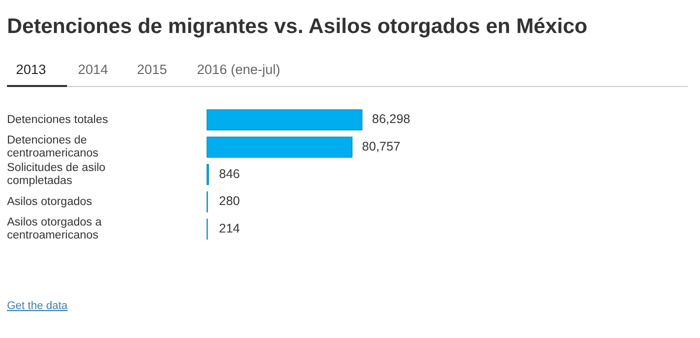 The width and height of the screenshot is (700, 338). Describe the element at coordinates (297, 26) in the screenshot. I see `chart-title: Detenciones de migrantes vs. Asilos otorgados en México` at that location.